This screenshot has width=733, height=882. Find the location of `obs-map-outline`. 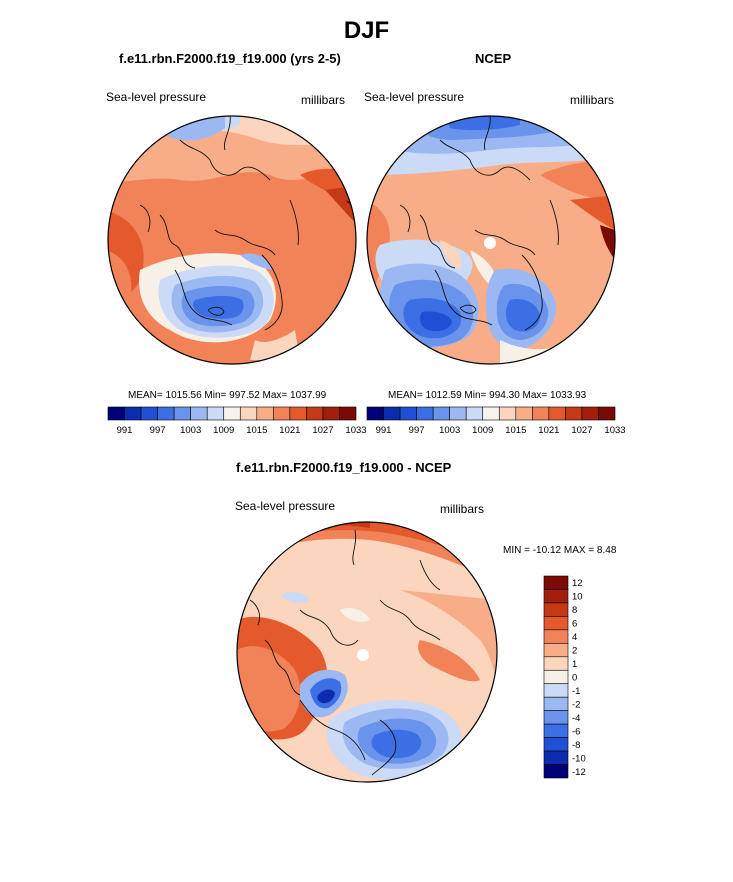

obs-map-outline is located at coordinates (491, 240).